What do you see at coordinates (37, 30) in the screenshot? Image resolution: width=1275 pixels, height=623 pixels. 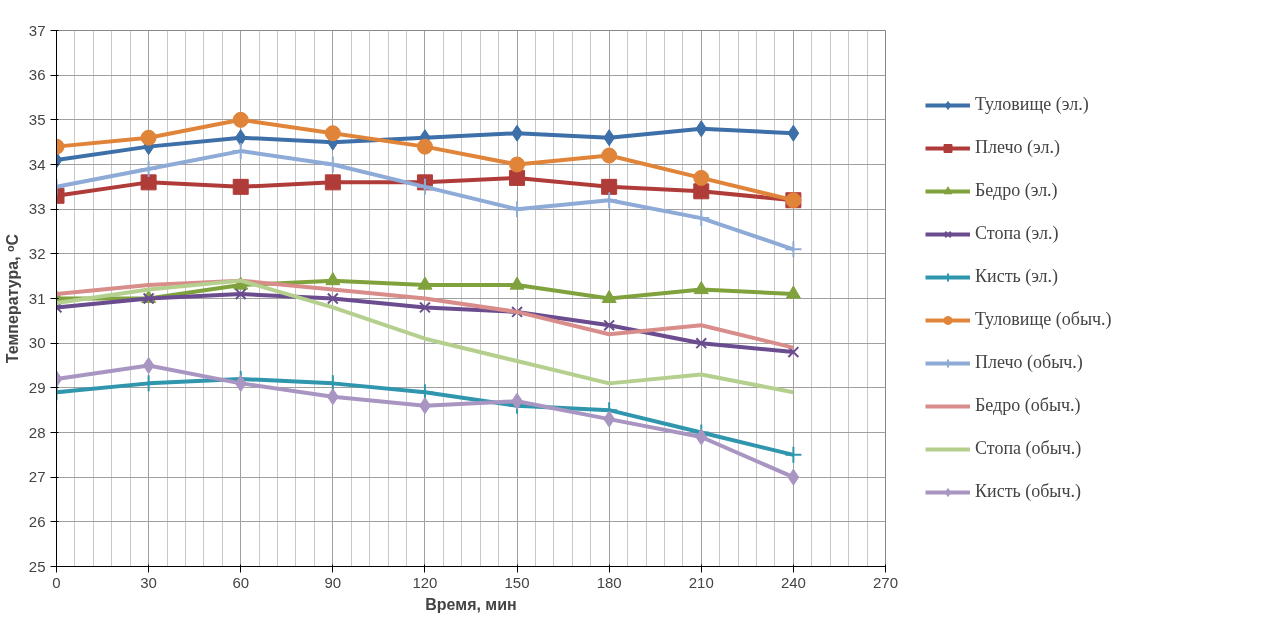 I see `y-tick-label: 37` at bounding box center [37, 30].